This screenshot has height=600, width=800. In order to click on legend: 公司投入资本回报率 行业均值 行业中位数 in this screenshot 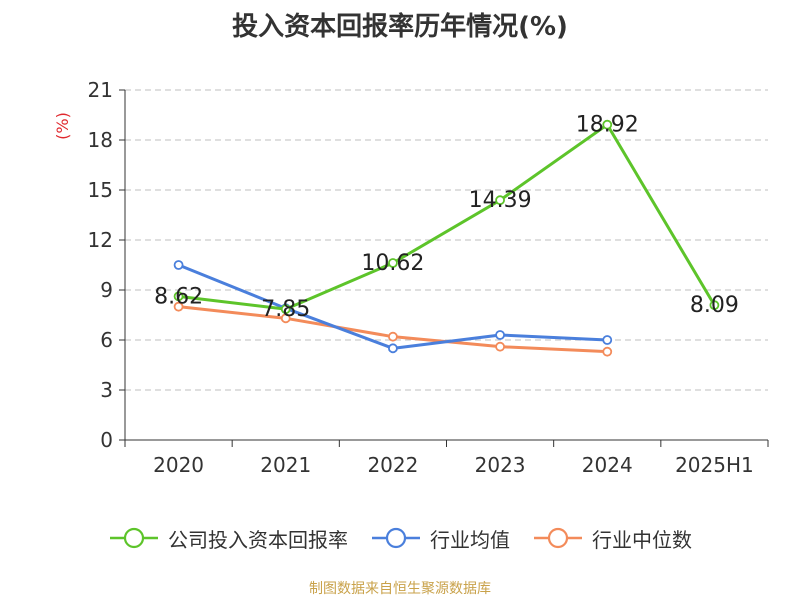, I will do `click(400, 538)`.